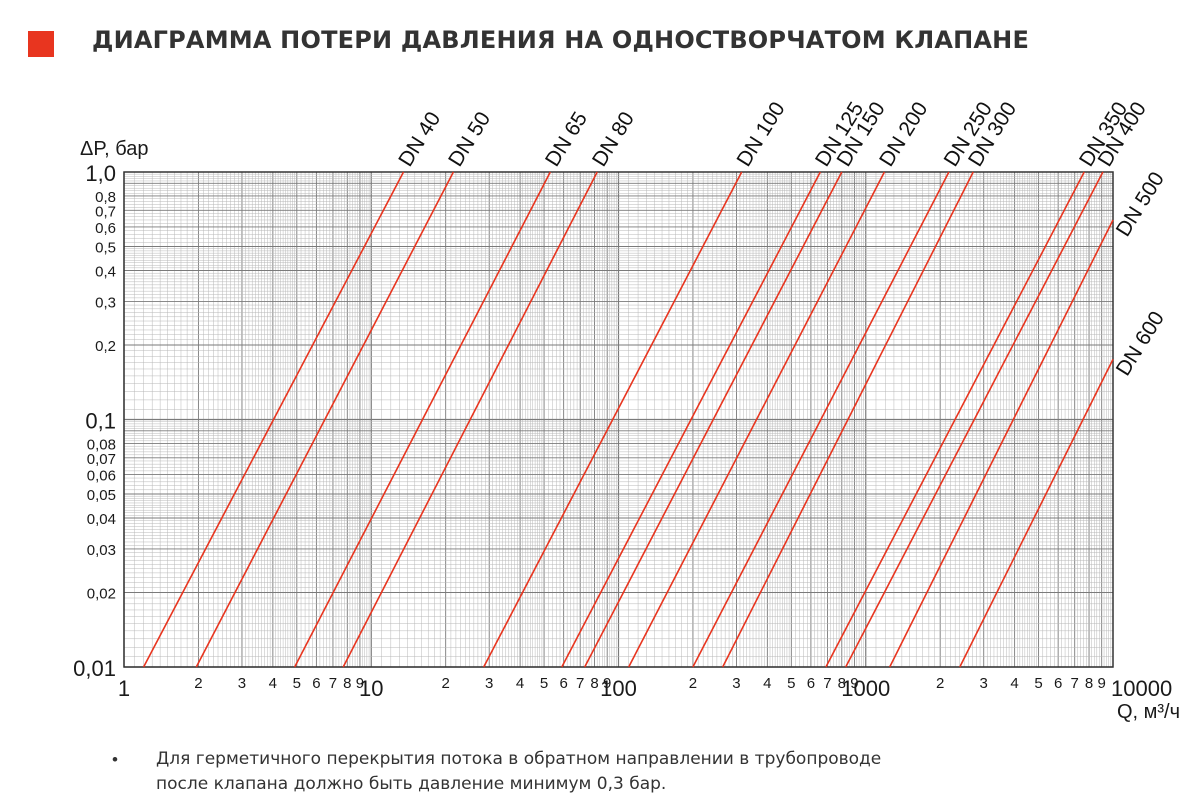 The height and width of the screenshot is (812, 1200). What do you see at coordinates (469, 139) in the screenshot?
I see `series-label-dn-50: DN 50` at bounding box center [469, 139].